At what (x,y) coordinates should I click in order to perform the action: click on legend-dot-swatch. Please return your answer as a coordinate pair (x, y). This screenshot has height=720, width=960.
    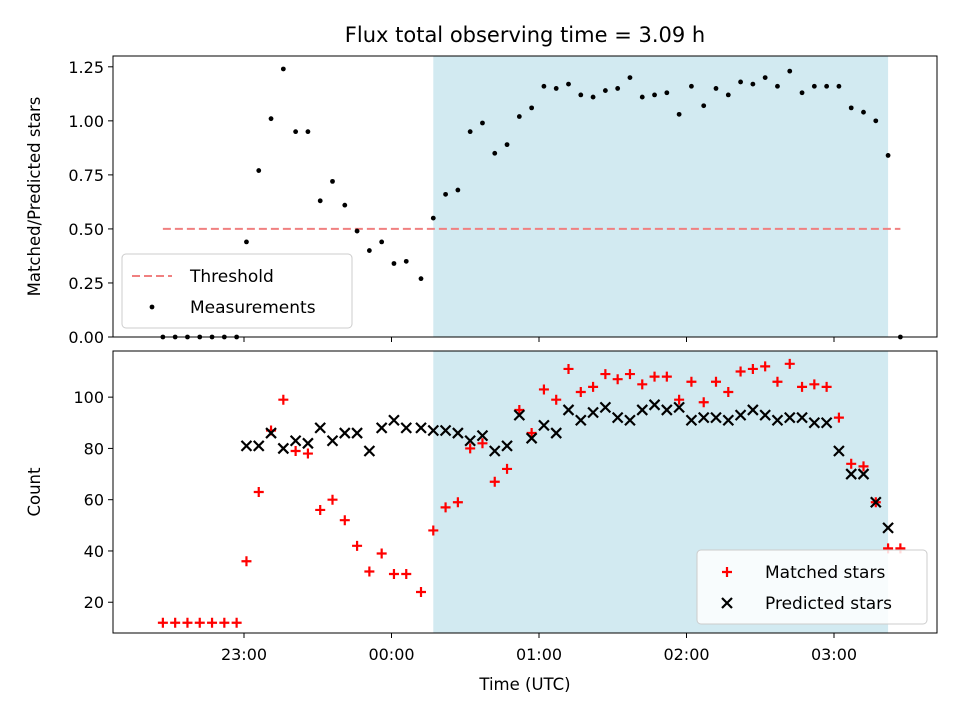
    Looking at the image, I should click on (152, 307).